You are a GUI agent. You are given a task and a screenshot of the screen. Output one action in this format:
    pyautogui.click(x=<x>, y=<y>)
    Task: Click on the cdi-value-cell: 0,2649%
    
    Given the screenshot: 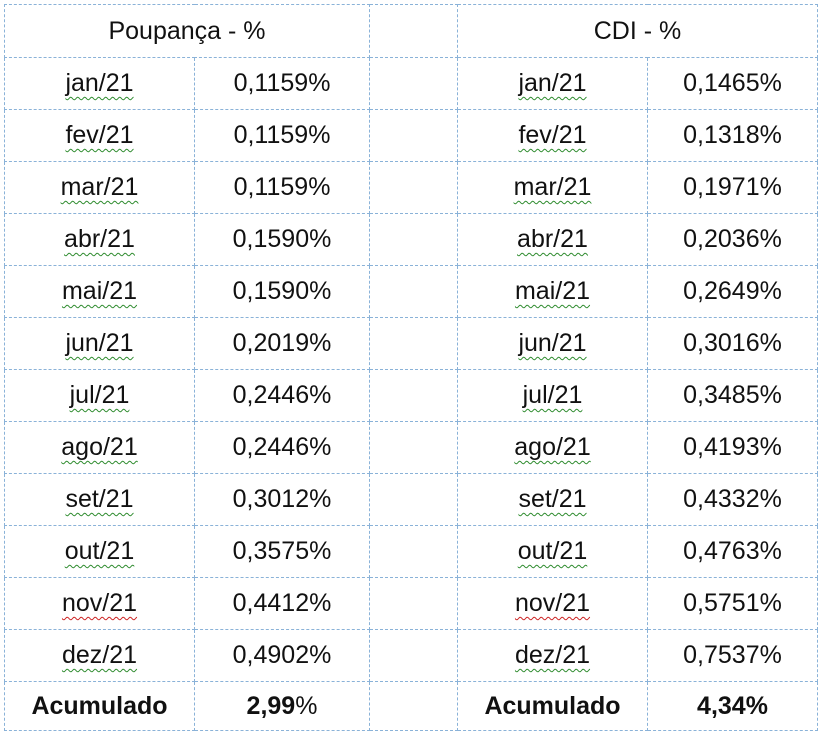 What is the action you would take?
    pyautogui.click(x=732, y=291)
    